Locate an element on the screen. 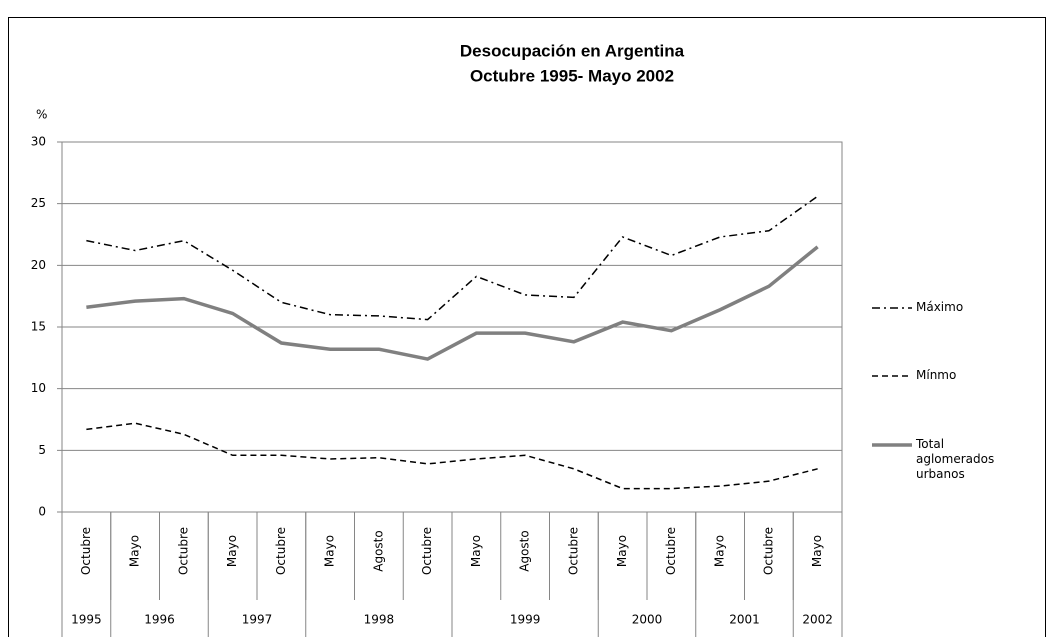  y-tick-label: 25 is located at coordinates (38, 203).